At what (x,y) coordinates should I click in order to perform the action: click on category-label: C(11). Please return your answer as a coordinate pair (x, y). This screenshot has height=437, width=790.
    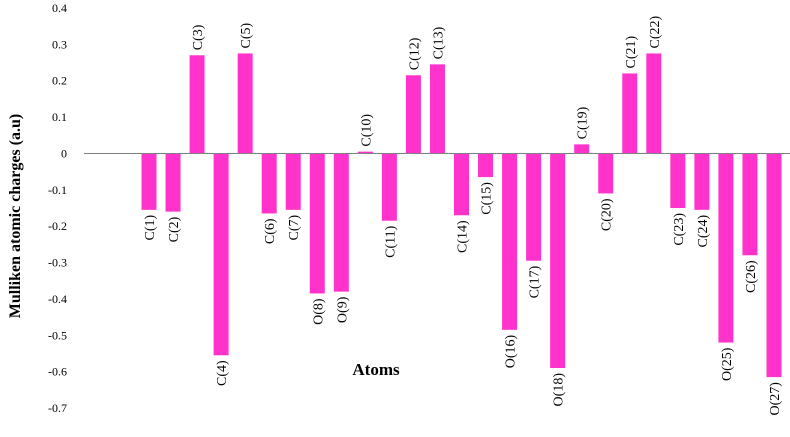
    Looking at the image, I should click on (390, 241).